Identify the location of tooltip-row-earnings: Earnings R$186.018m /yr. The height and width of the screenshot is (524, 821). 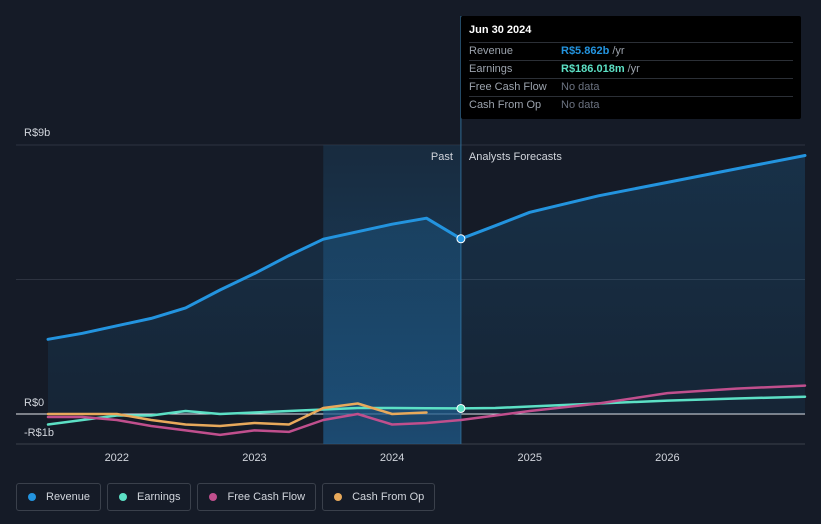
(631, 69).